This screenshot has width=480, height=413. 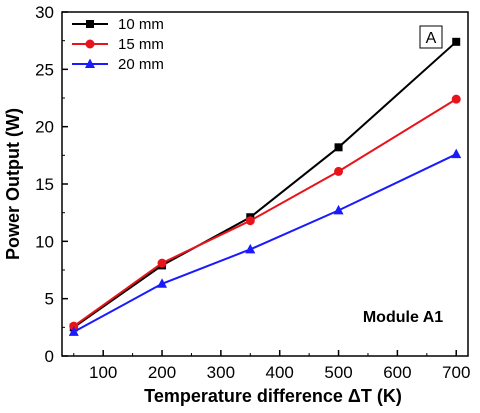 I want to click on legend-entry: 20 mm, so click(x=118, y=64).